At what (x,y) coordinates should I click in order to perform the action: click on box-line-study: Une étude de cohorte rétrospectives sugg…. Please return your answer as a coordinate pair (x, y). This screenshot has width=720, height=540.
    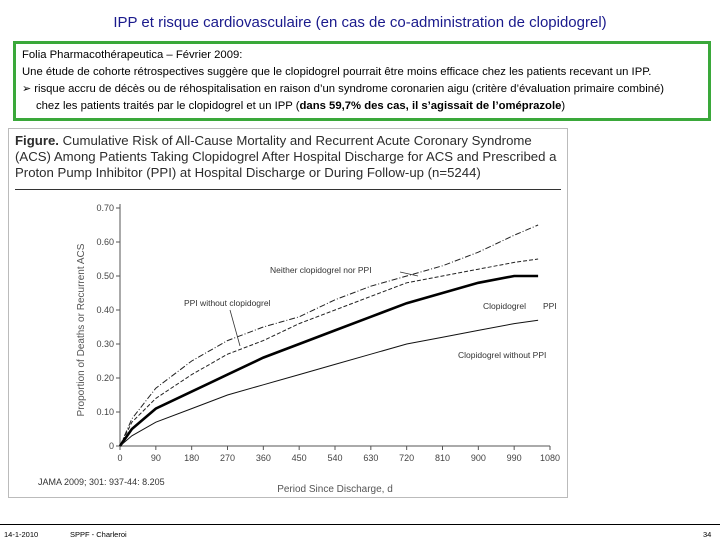
    Looking at the image, I should click on (337, 72).